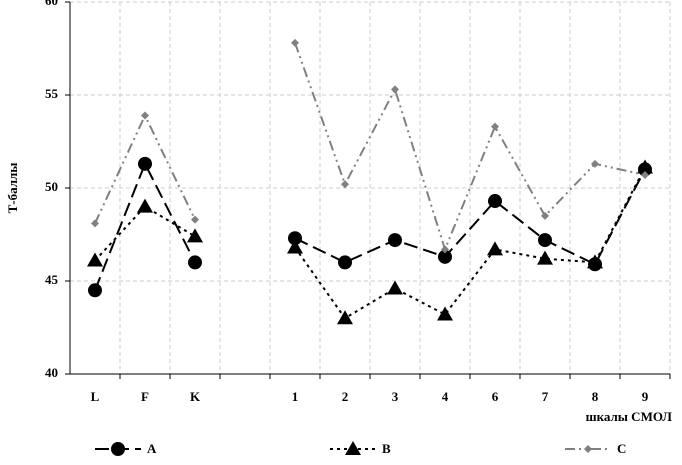  Describe the element at coordinates (145, 396) in the screenshot. I see `x-tick-label: F` at that location.